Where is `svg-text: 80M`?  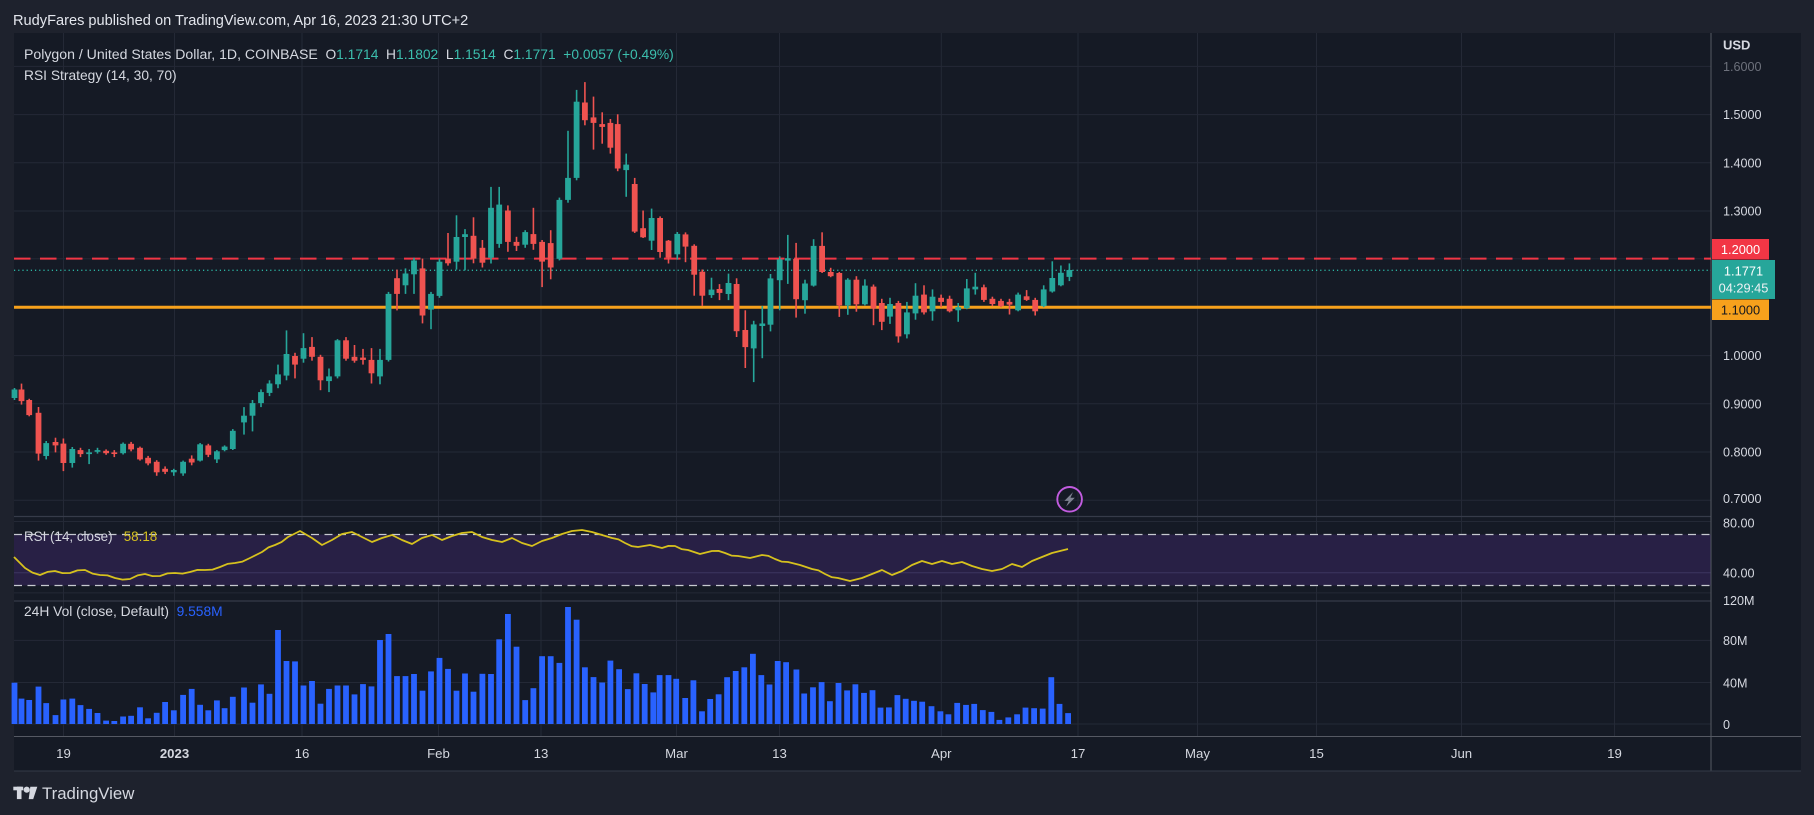
svg-text: 80M is located at coordinates (1735, 641).